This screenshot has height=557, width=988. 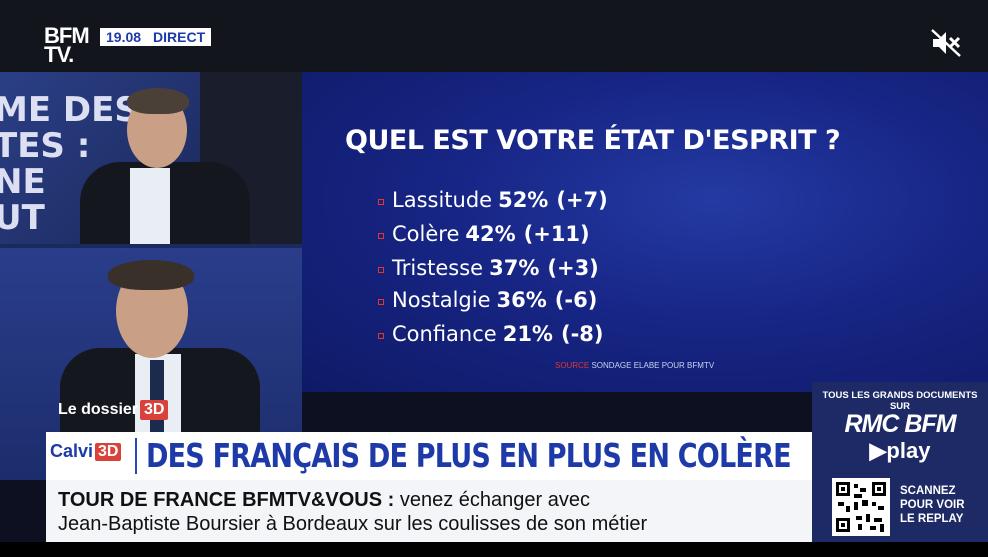 I want to click on qr-code-icon, so click(x=861, y=507).